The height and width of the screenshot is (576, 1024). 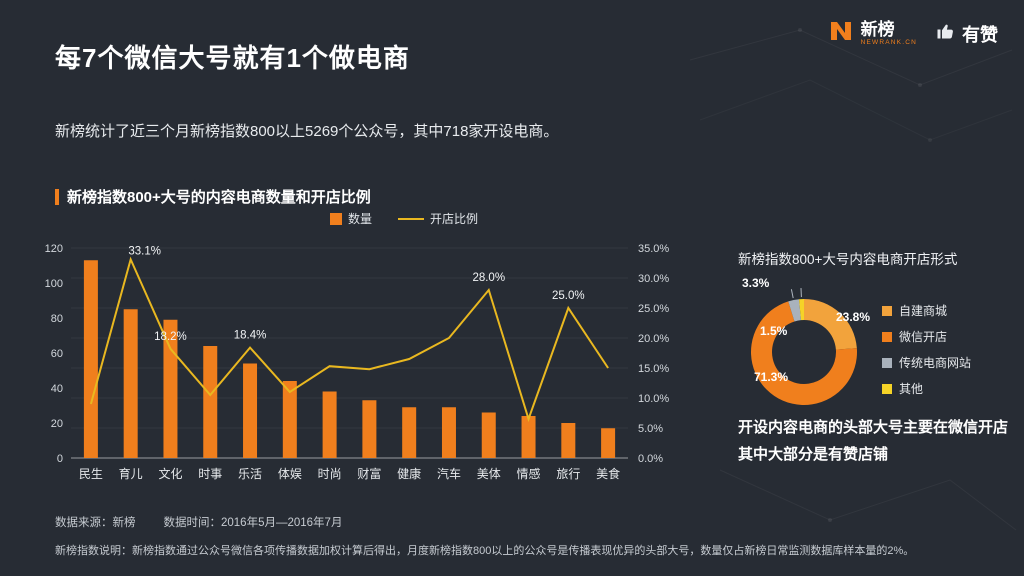 What do you see at coordinates (813, 454) in the screenshot?
I see `caption-line-2: 其中大部分是有赞店铺` at bounding box center [813, 454].